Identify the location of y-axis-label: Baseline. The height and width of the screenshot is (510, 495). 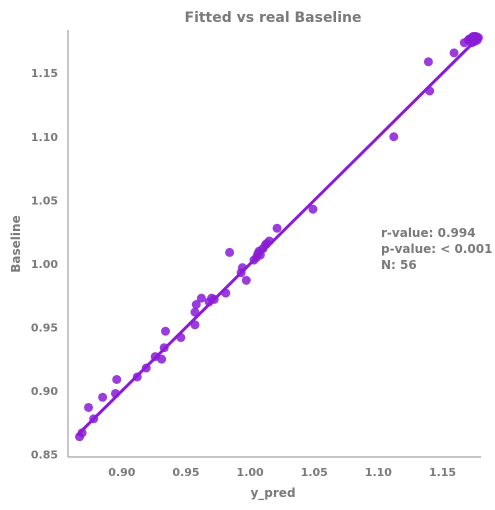
(16, 243).